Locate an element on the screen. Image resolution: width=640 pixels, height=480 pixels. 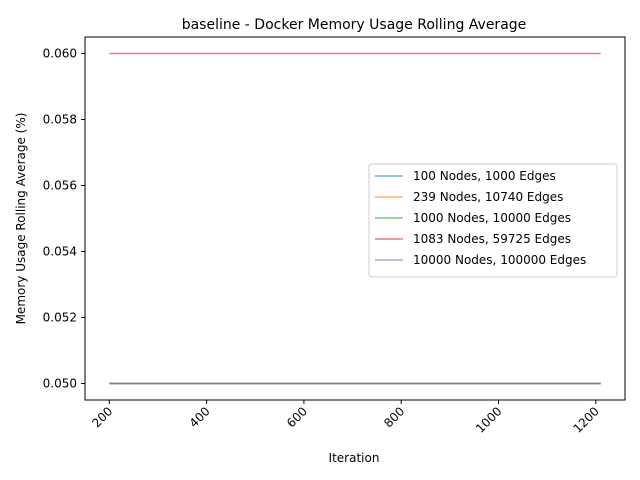
x-tick-label: 400 is located at coordinates (200, 417).